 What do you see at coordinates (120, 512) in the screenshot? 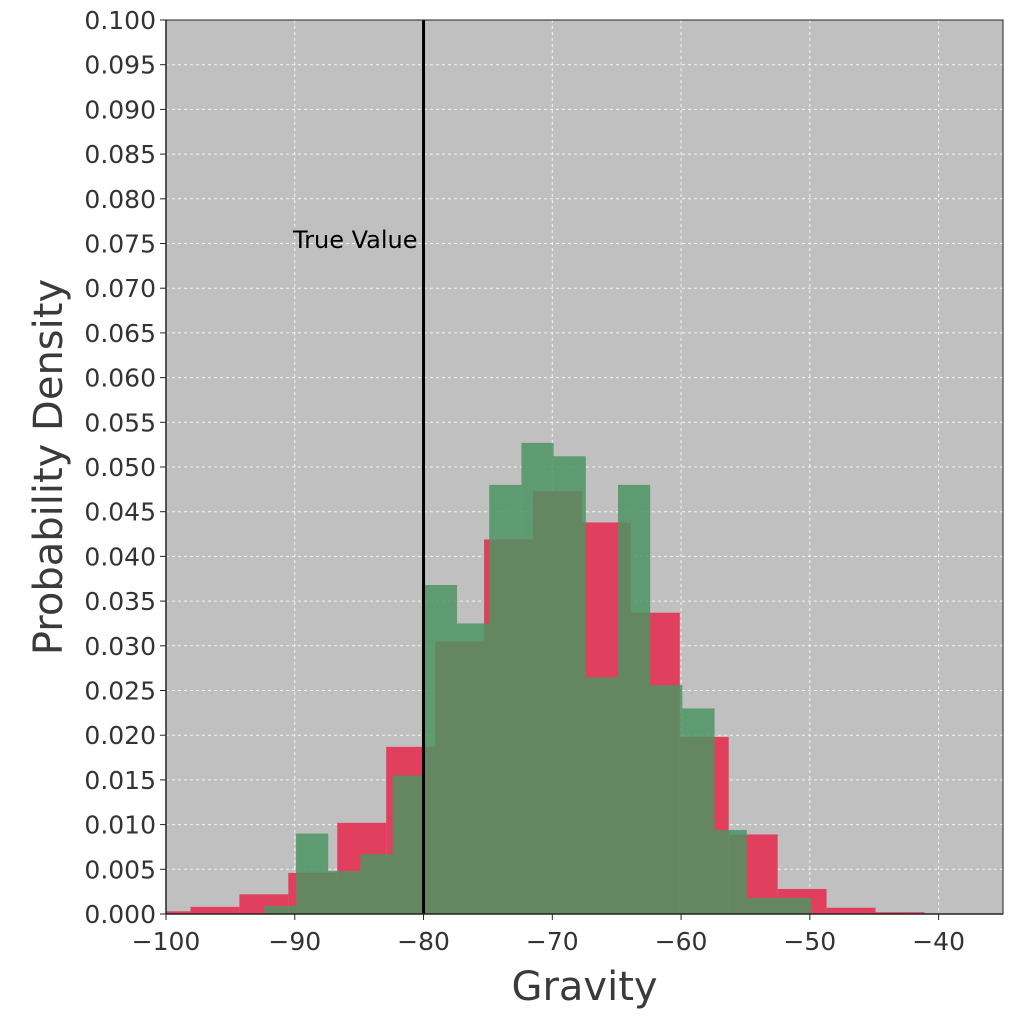
I see `y-tick-label: 0.045` at bounding box center [120, 512].